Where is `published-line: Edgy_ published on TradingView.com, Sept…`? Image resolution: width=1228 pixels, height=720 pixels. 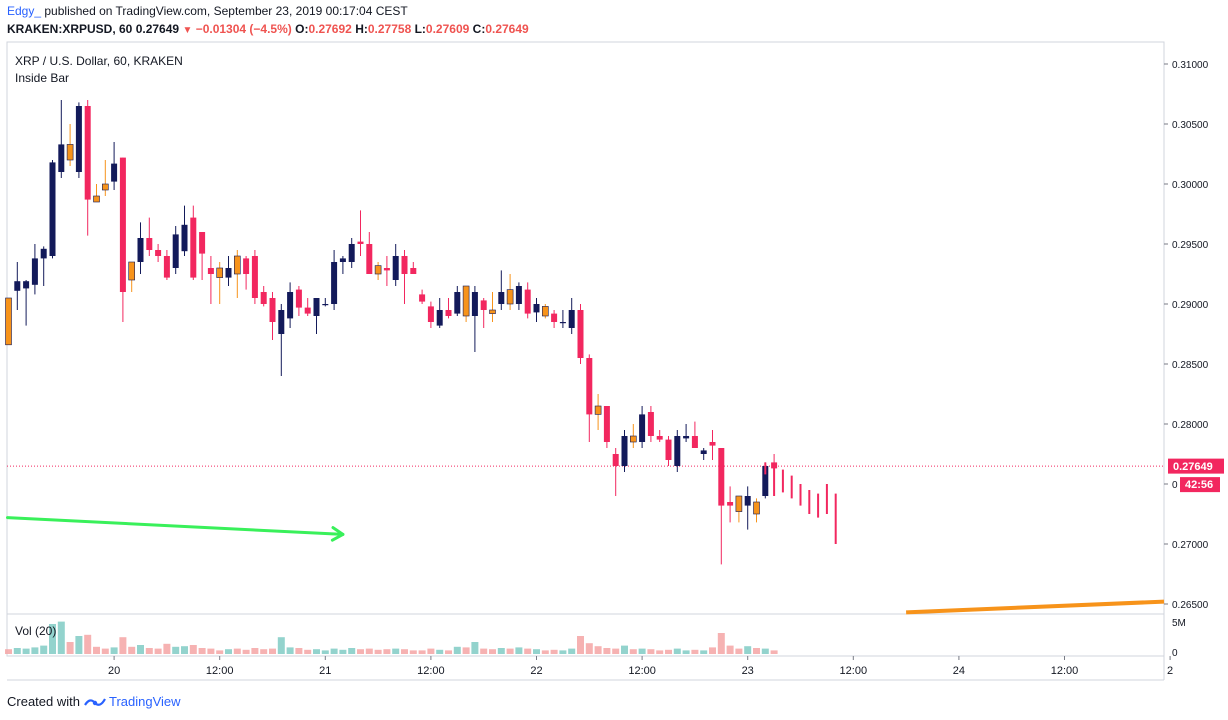 published-line: Edgy_ published on TradingView.com, Sept… is located at coordinates (207, 11).